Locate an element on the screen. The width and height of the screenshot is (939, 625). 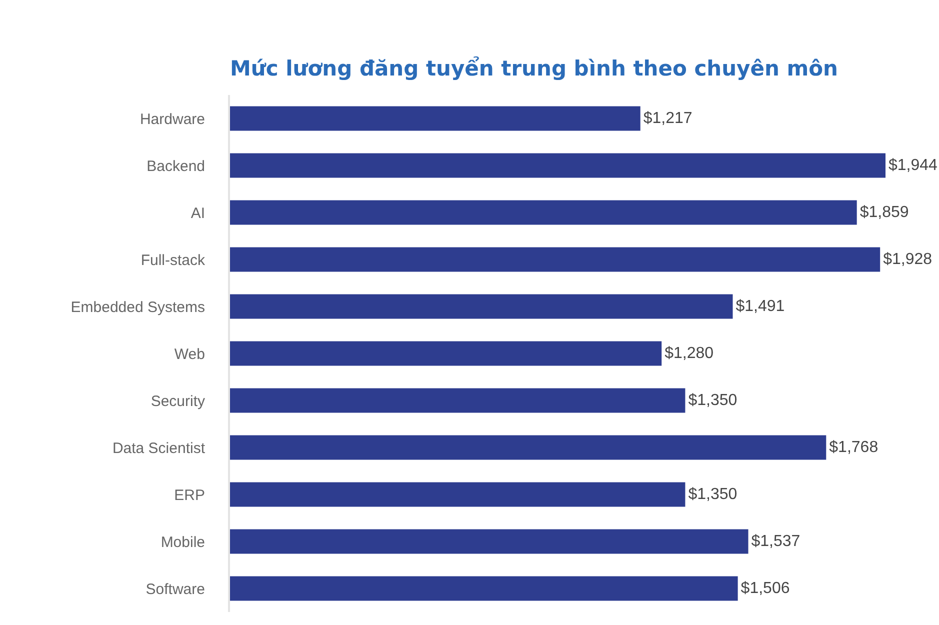
data-label: $1,280 is located at coordinates (689, 353).